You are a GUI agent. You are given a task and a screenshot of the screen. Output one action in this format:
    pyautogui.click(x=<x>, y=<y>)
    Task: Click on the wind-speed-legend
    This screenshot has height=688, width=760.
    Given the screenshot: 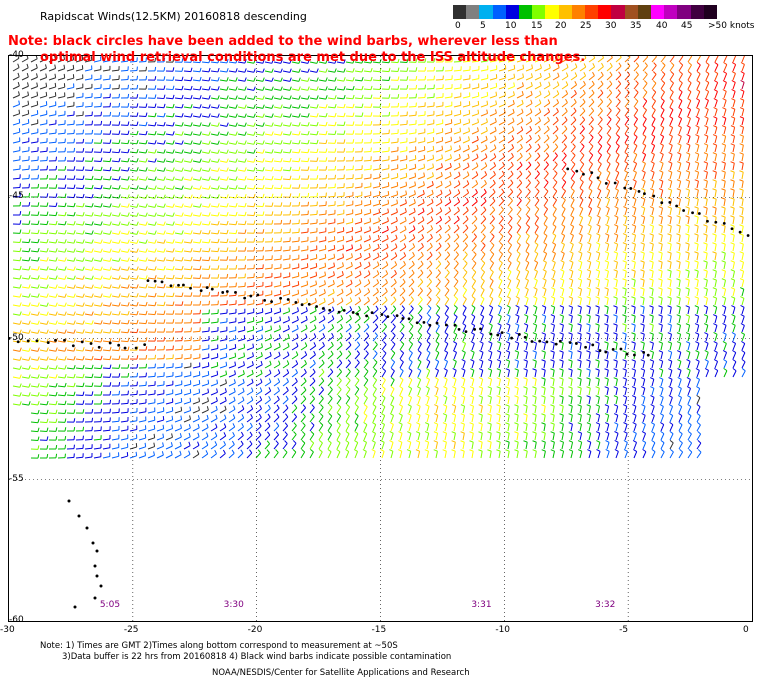 What is the action you would take?
    pyautogui.click(x=585, y=12)
    